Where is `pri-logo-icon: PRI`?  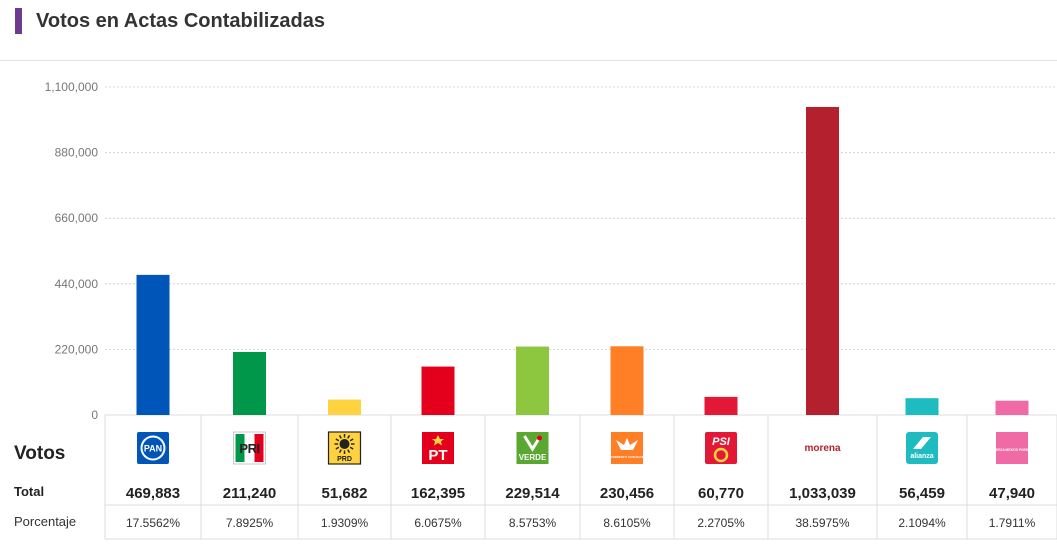
pri-logo-icon: PRI is located at coordinates (249, 448).